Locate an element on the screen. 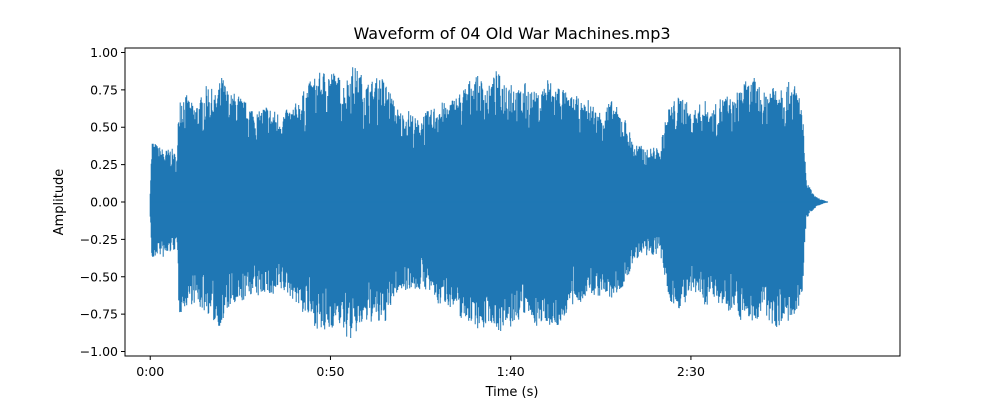 Image resolution: width=1000 pixels, height=400 pixels. chart-title: Waveform of 04 Old War Machines.mp3 is located at coordinates (511, 33).